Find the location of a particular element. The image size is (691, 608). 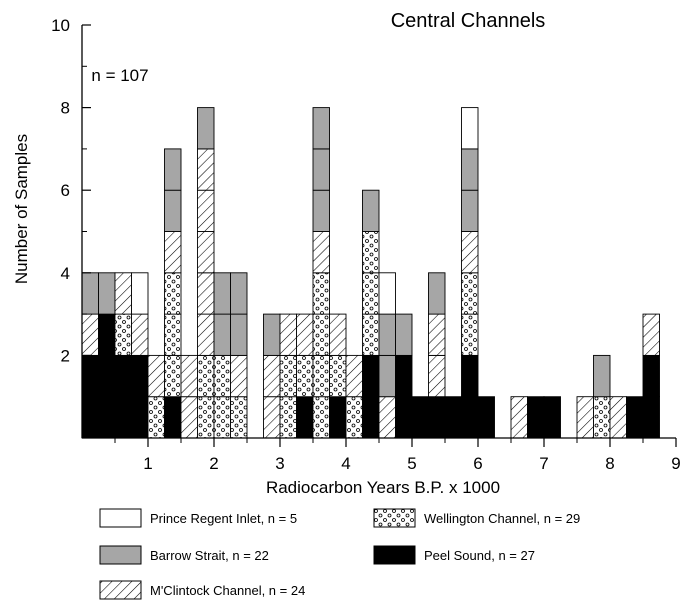

x-tick-label: 1 is located at coordinates (147, 463).